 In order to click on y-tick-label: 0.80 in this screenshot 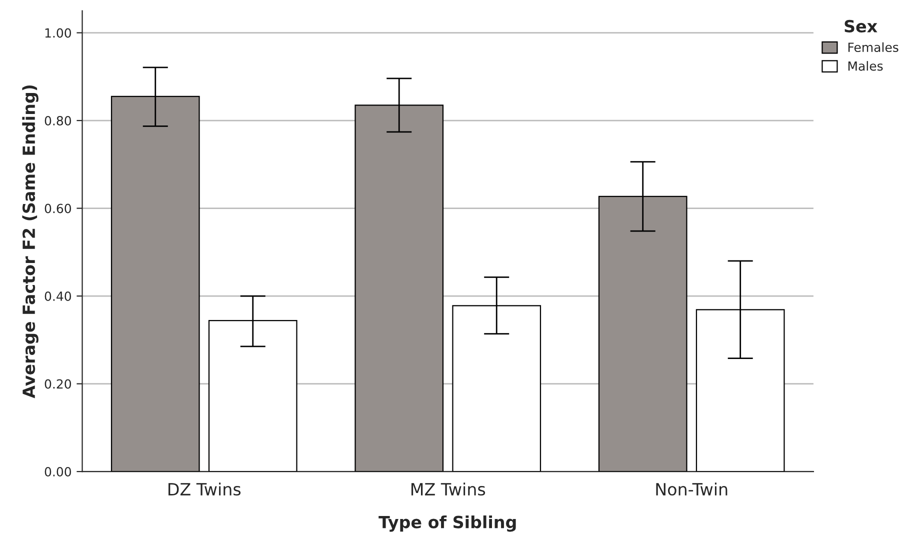, I will do `click(58, 121)`.